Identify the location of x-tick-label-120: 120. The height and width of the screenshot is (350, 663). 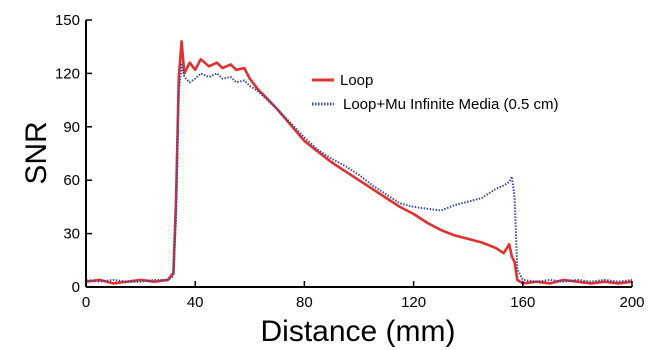
(413, 302).